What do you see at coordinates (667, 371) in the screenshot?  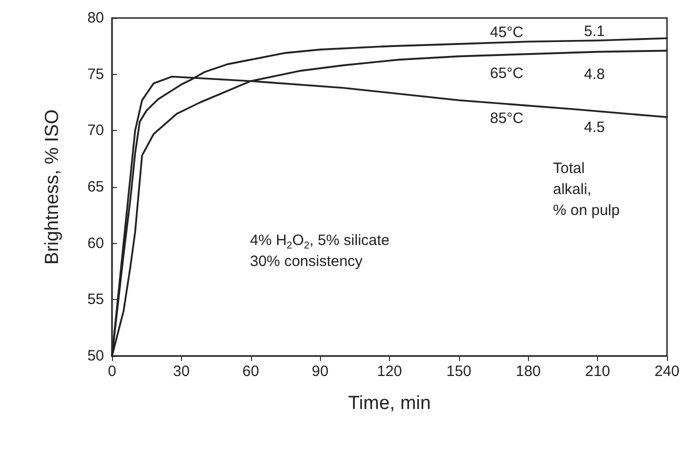 I see `x-tick-label: 240` at bounding box center [667, 371].